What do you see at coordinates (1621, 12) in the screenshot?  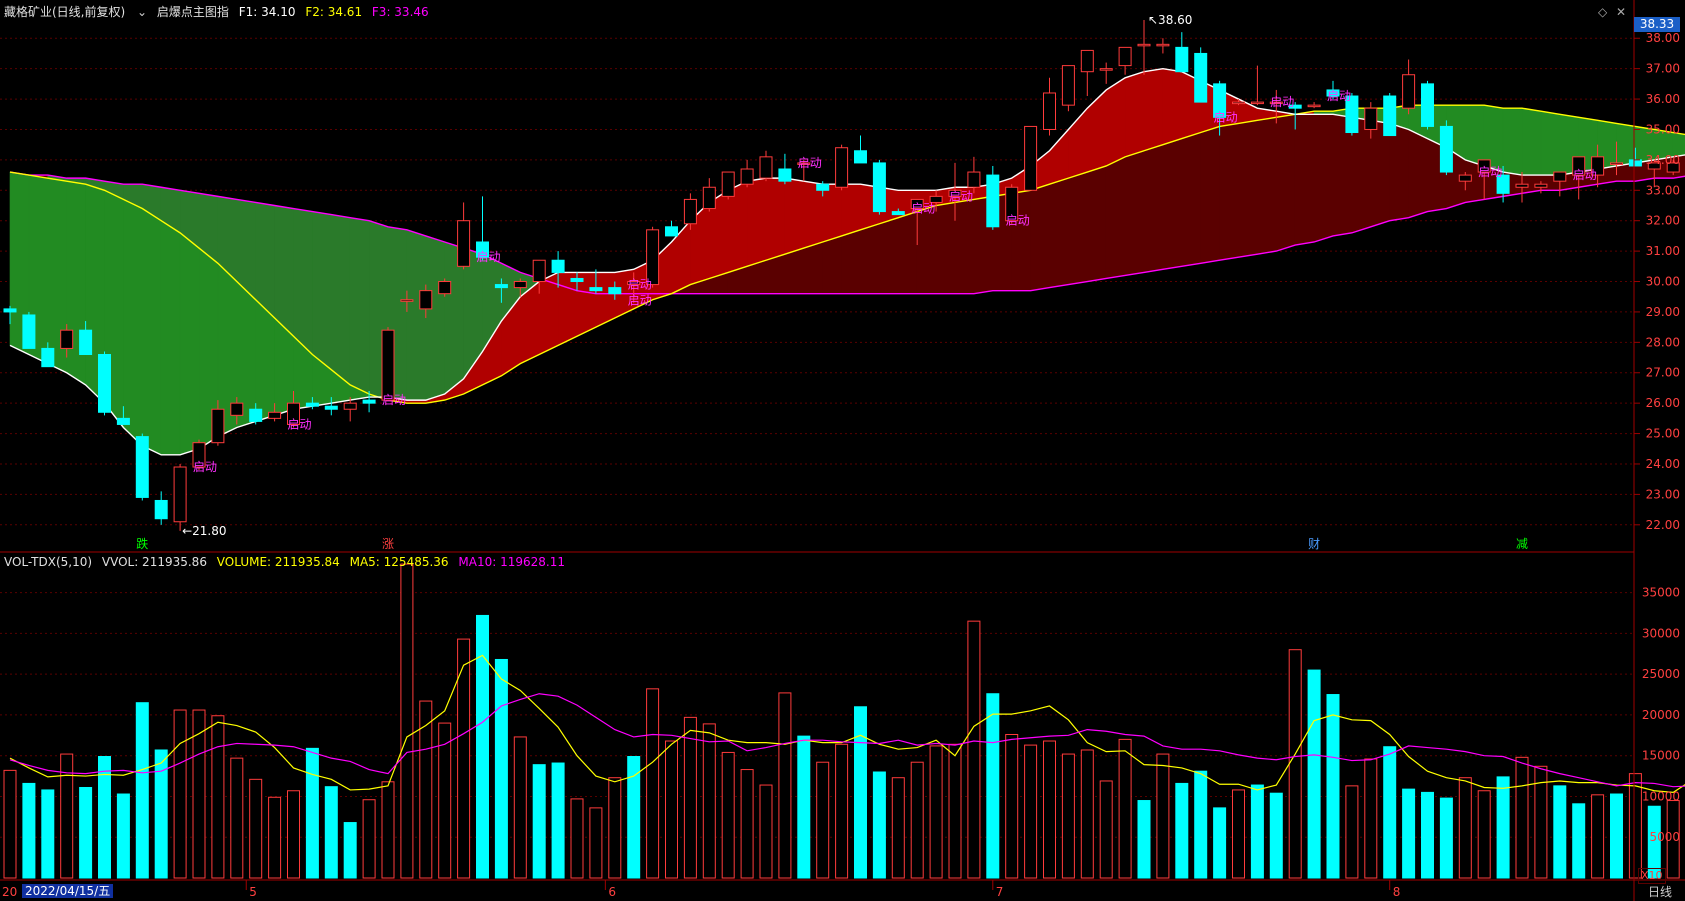 I see `close-icon: ✕` at bounding box center [1621, 12].